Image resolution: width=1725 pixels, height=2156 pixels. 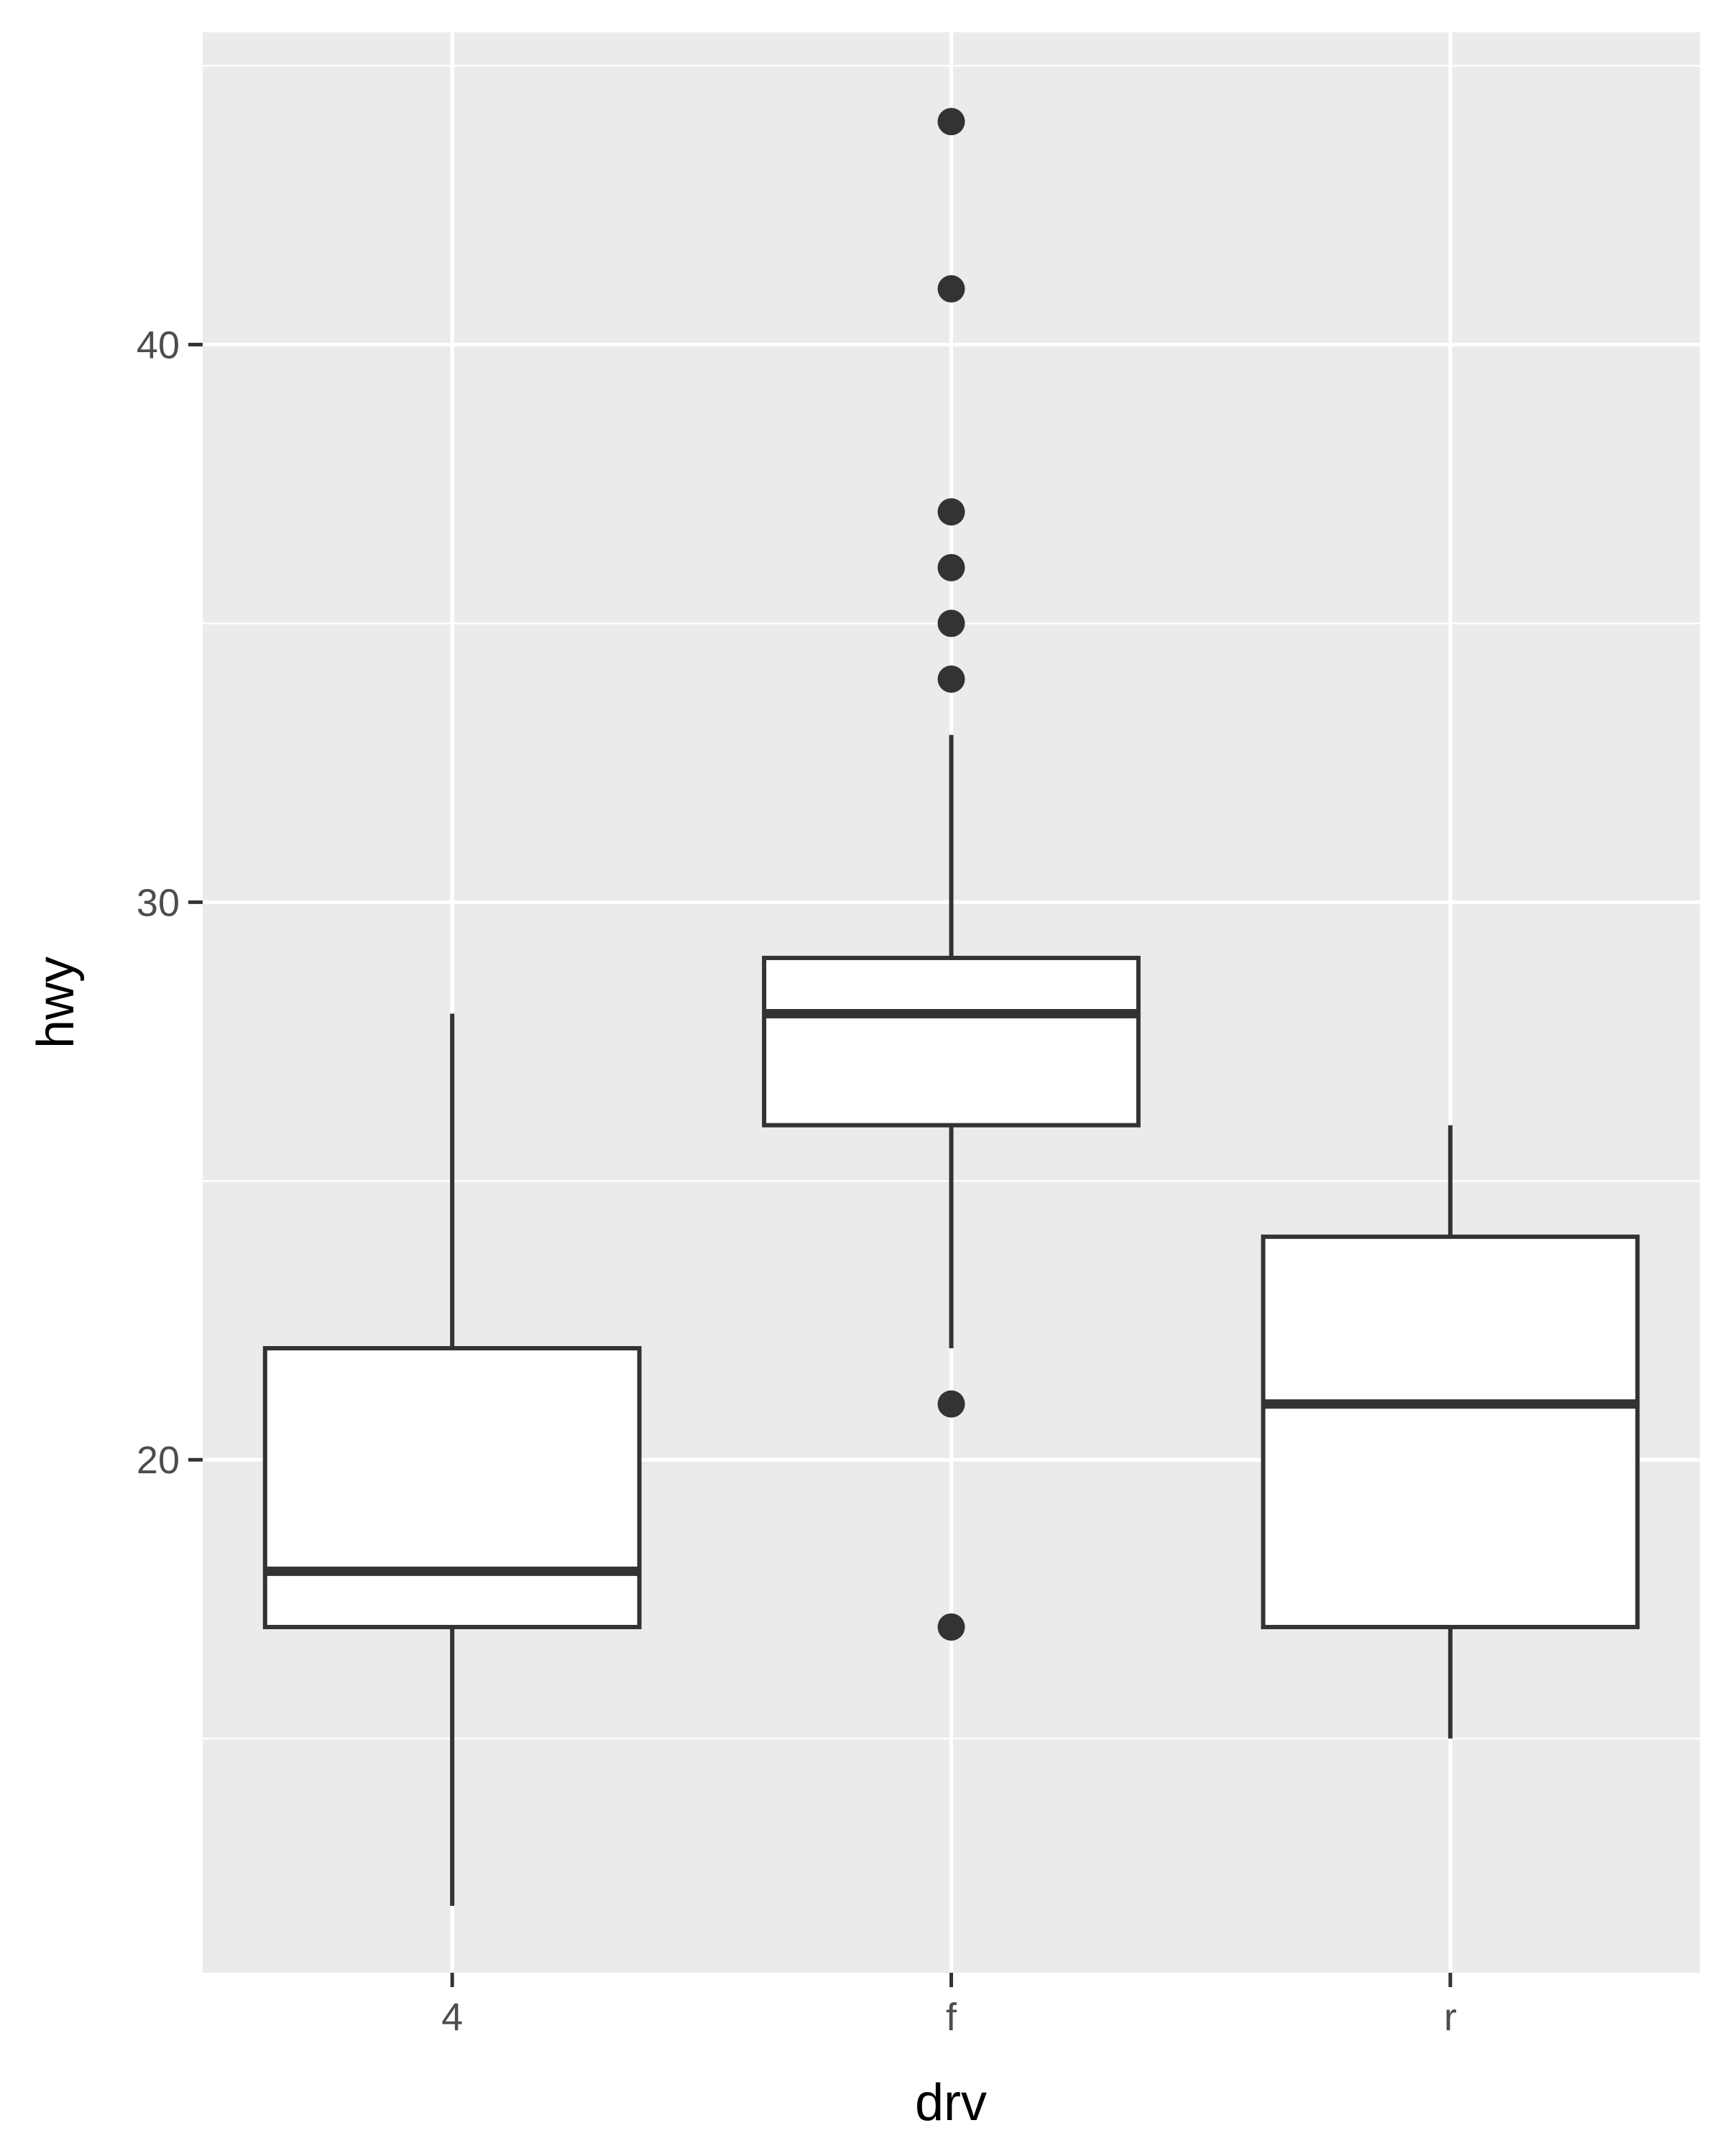 I want to click on box-group-r, so click(x=1450, y=1432).